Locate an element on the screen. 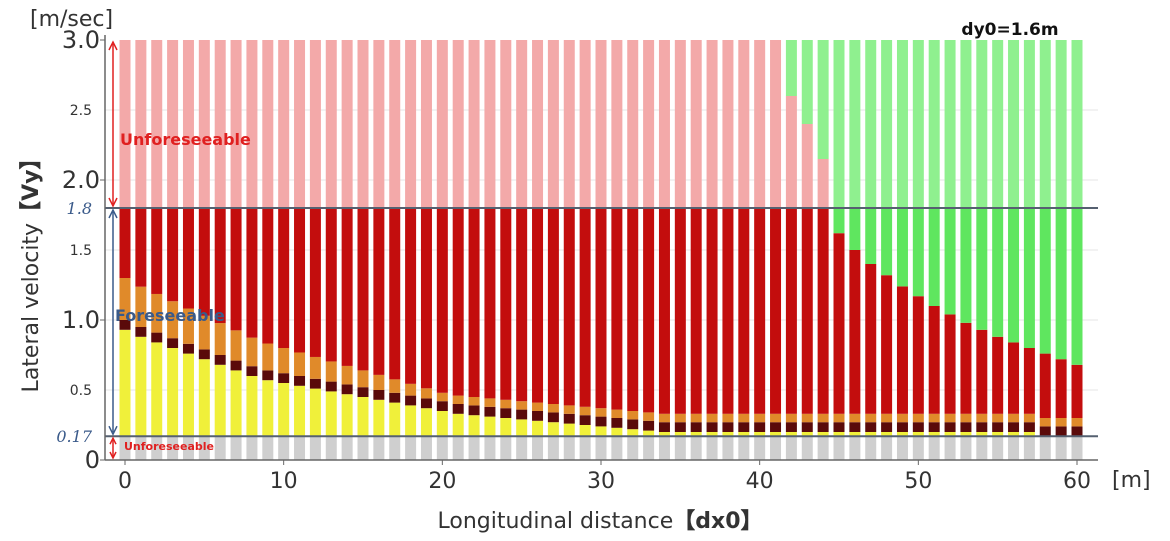 The width and height of the screenshot is (1170, 541). x-axis-unit: [m] is located at coordinates (1131, 480).